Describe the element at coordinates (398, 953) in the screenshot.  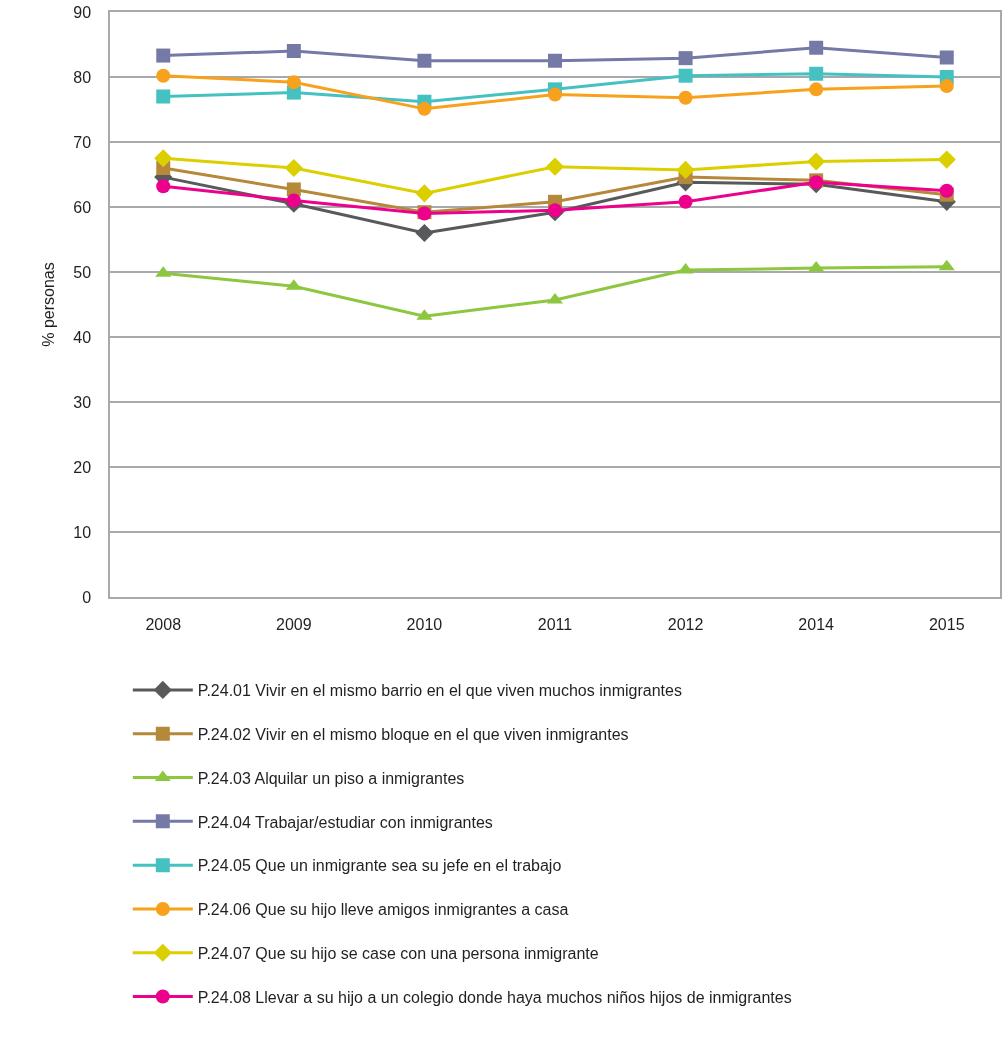
I see `legend-label: P.24.07 Que su hijo se case con una persona inmigrante` at that location.